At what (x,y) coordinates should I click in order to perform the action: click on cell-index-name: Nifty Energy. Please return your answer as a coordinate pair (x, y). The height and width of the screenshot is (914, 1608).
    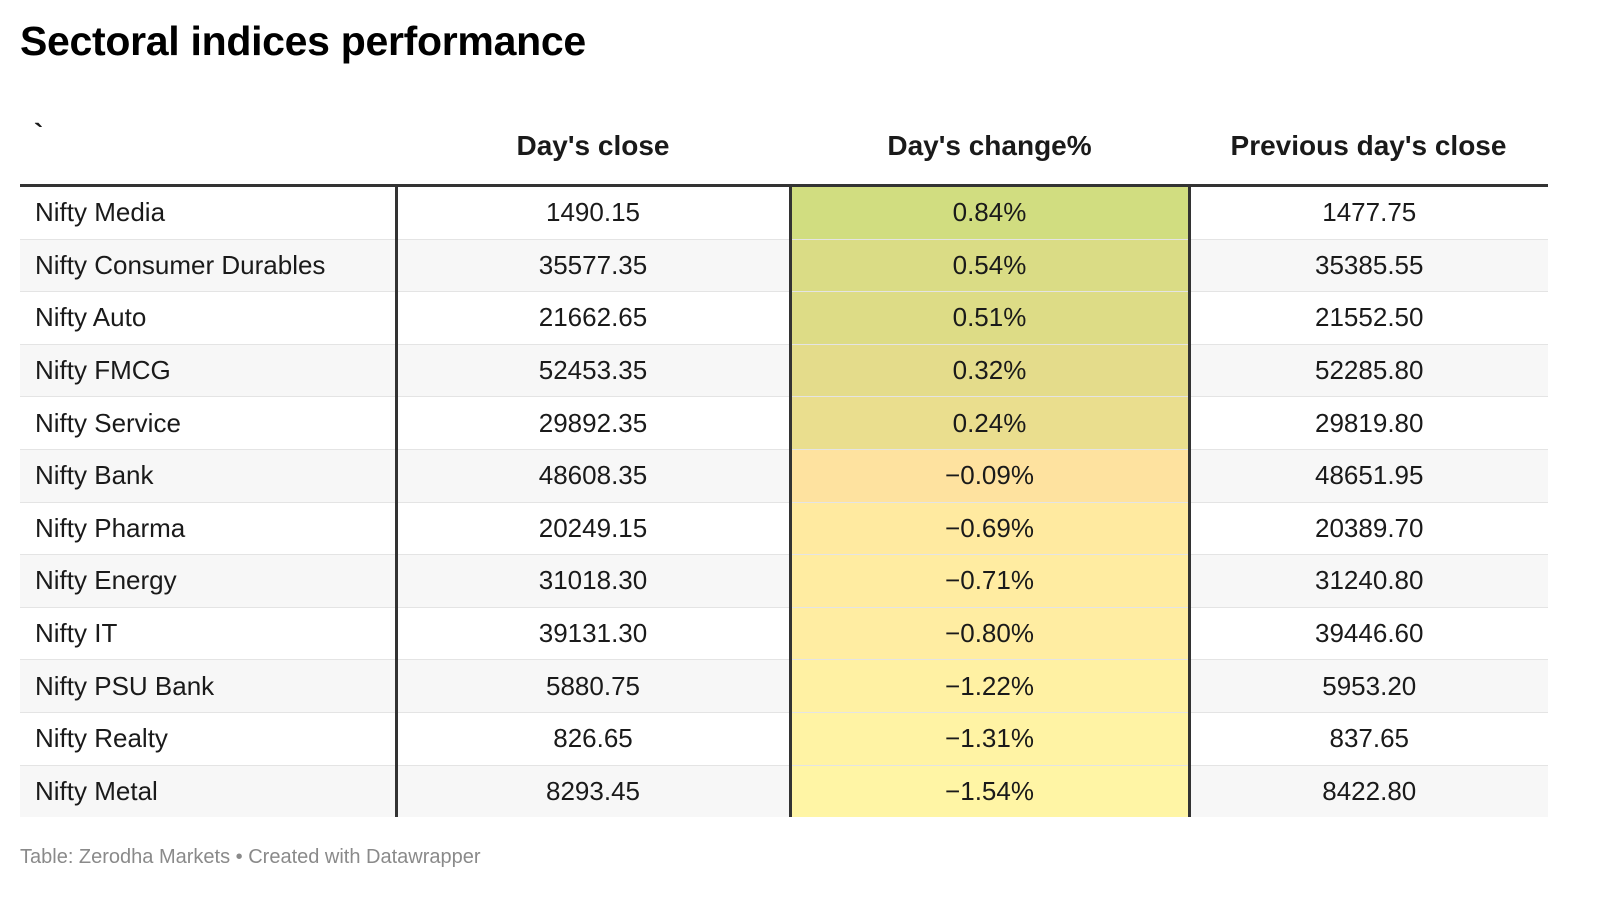
    Looking at the image, I should click on (209, 581).